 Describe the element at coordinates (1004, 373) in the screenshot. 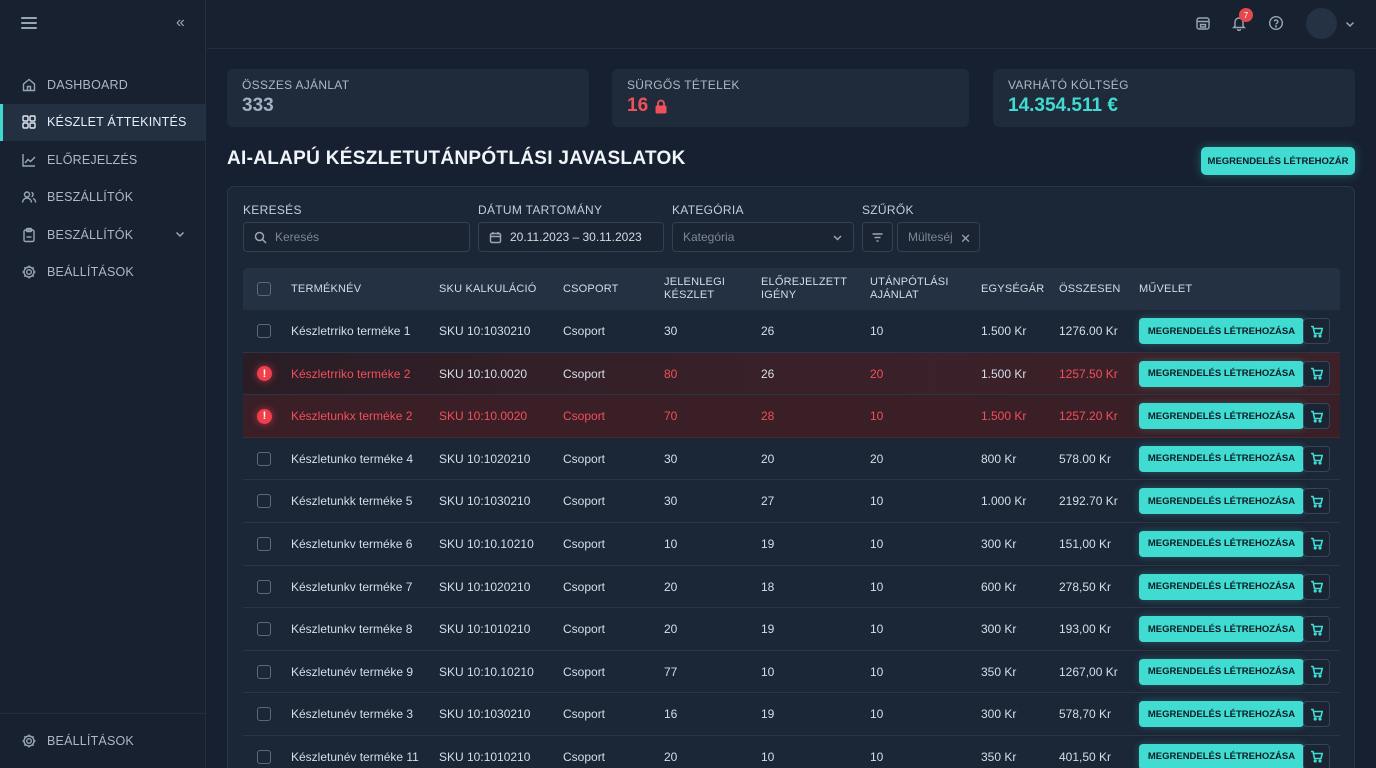

I see `cell-unit-price: 1.500 Kr` at that location.